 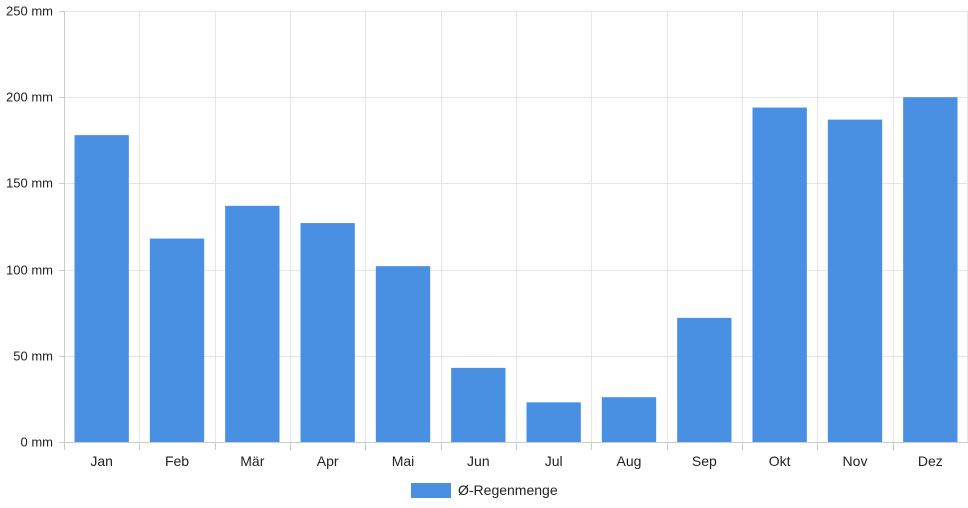 What do you see at coordinates (101, 289) in the screenshot?
I see `bar-jan` at bounding box center [101, 289].